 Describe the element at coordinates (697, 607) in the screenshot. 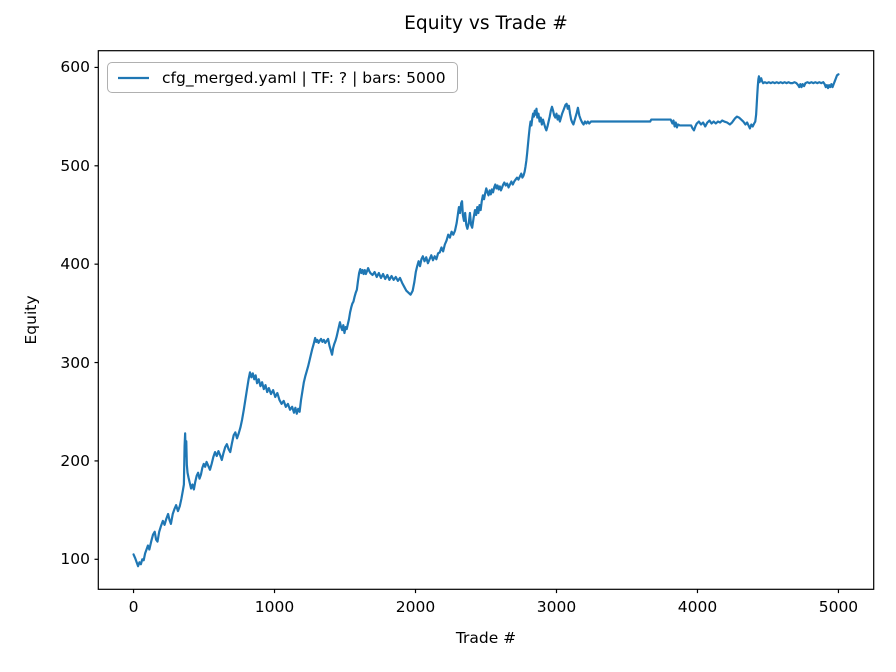

I see `x-tick-label-4000: 4000` at that location.